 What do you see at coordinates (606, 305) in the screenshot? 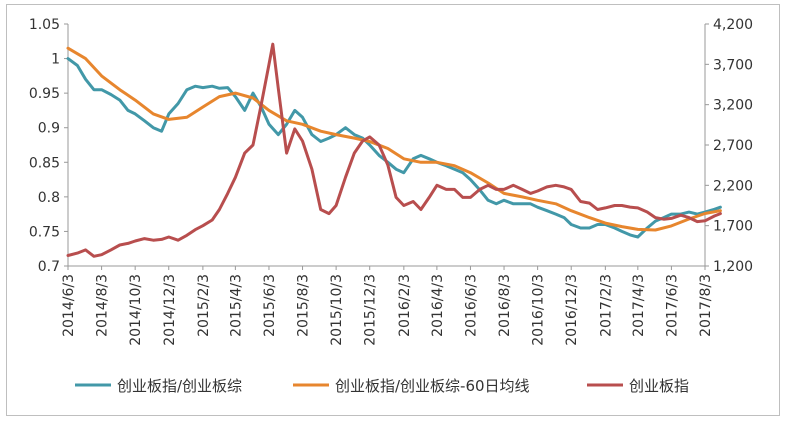
I see `x-tick-label: 2017/2/3` at bounding box center [606, 305].